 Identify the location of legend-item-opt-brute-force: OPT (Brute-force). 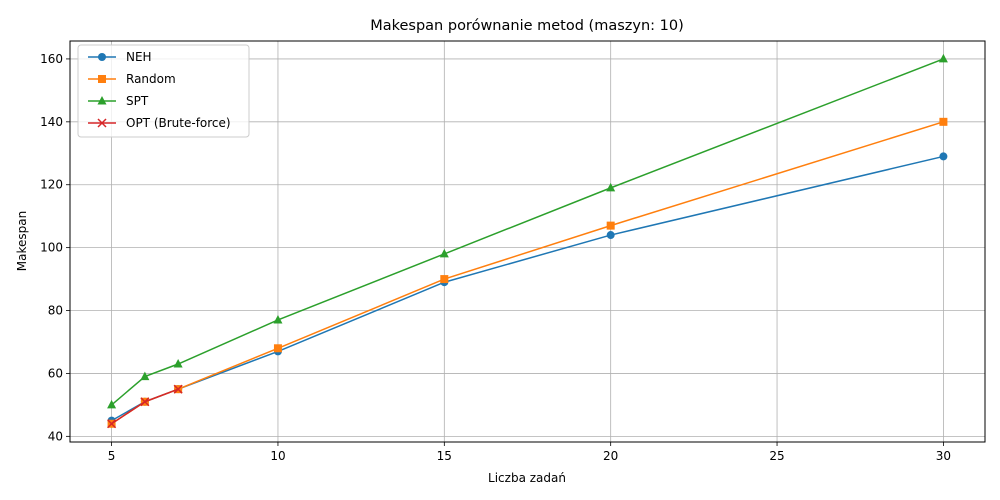
(159, 123).